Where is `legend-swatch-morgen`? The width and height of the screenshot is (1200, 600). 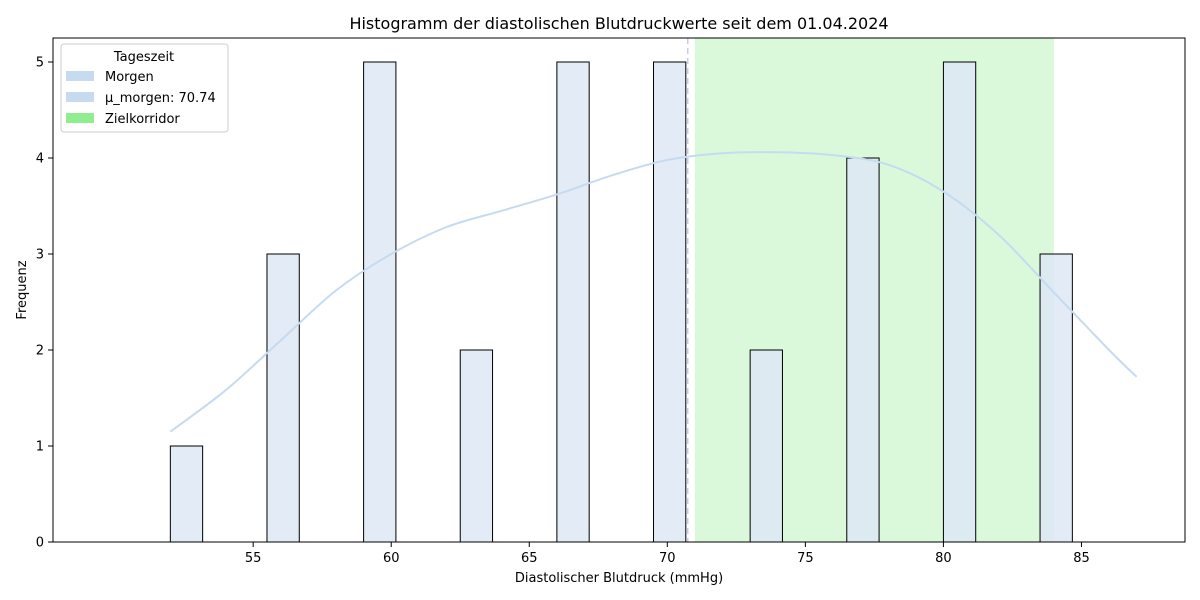
legend-swatch-morgen is located at coordinates (80, 76).